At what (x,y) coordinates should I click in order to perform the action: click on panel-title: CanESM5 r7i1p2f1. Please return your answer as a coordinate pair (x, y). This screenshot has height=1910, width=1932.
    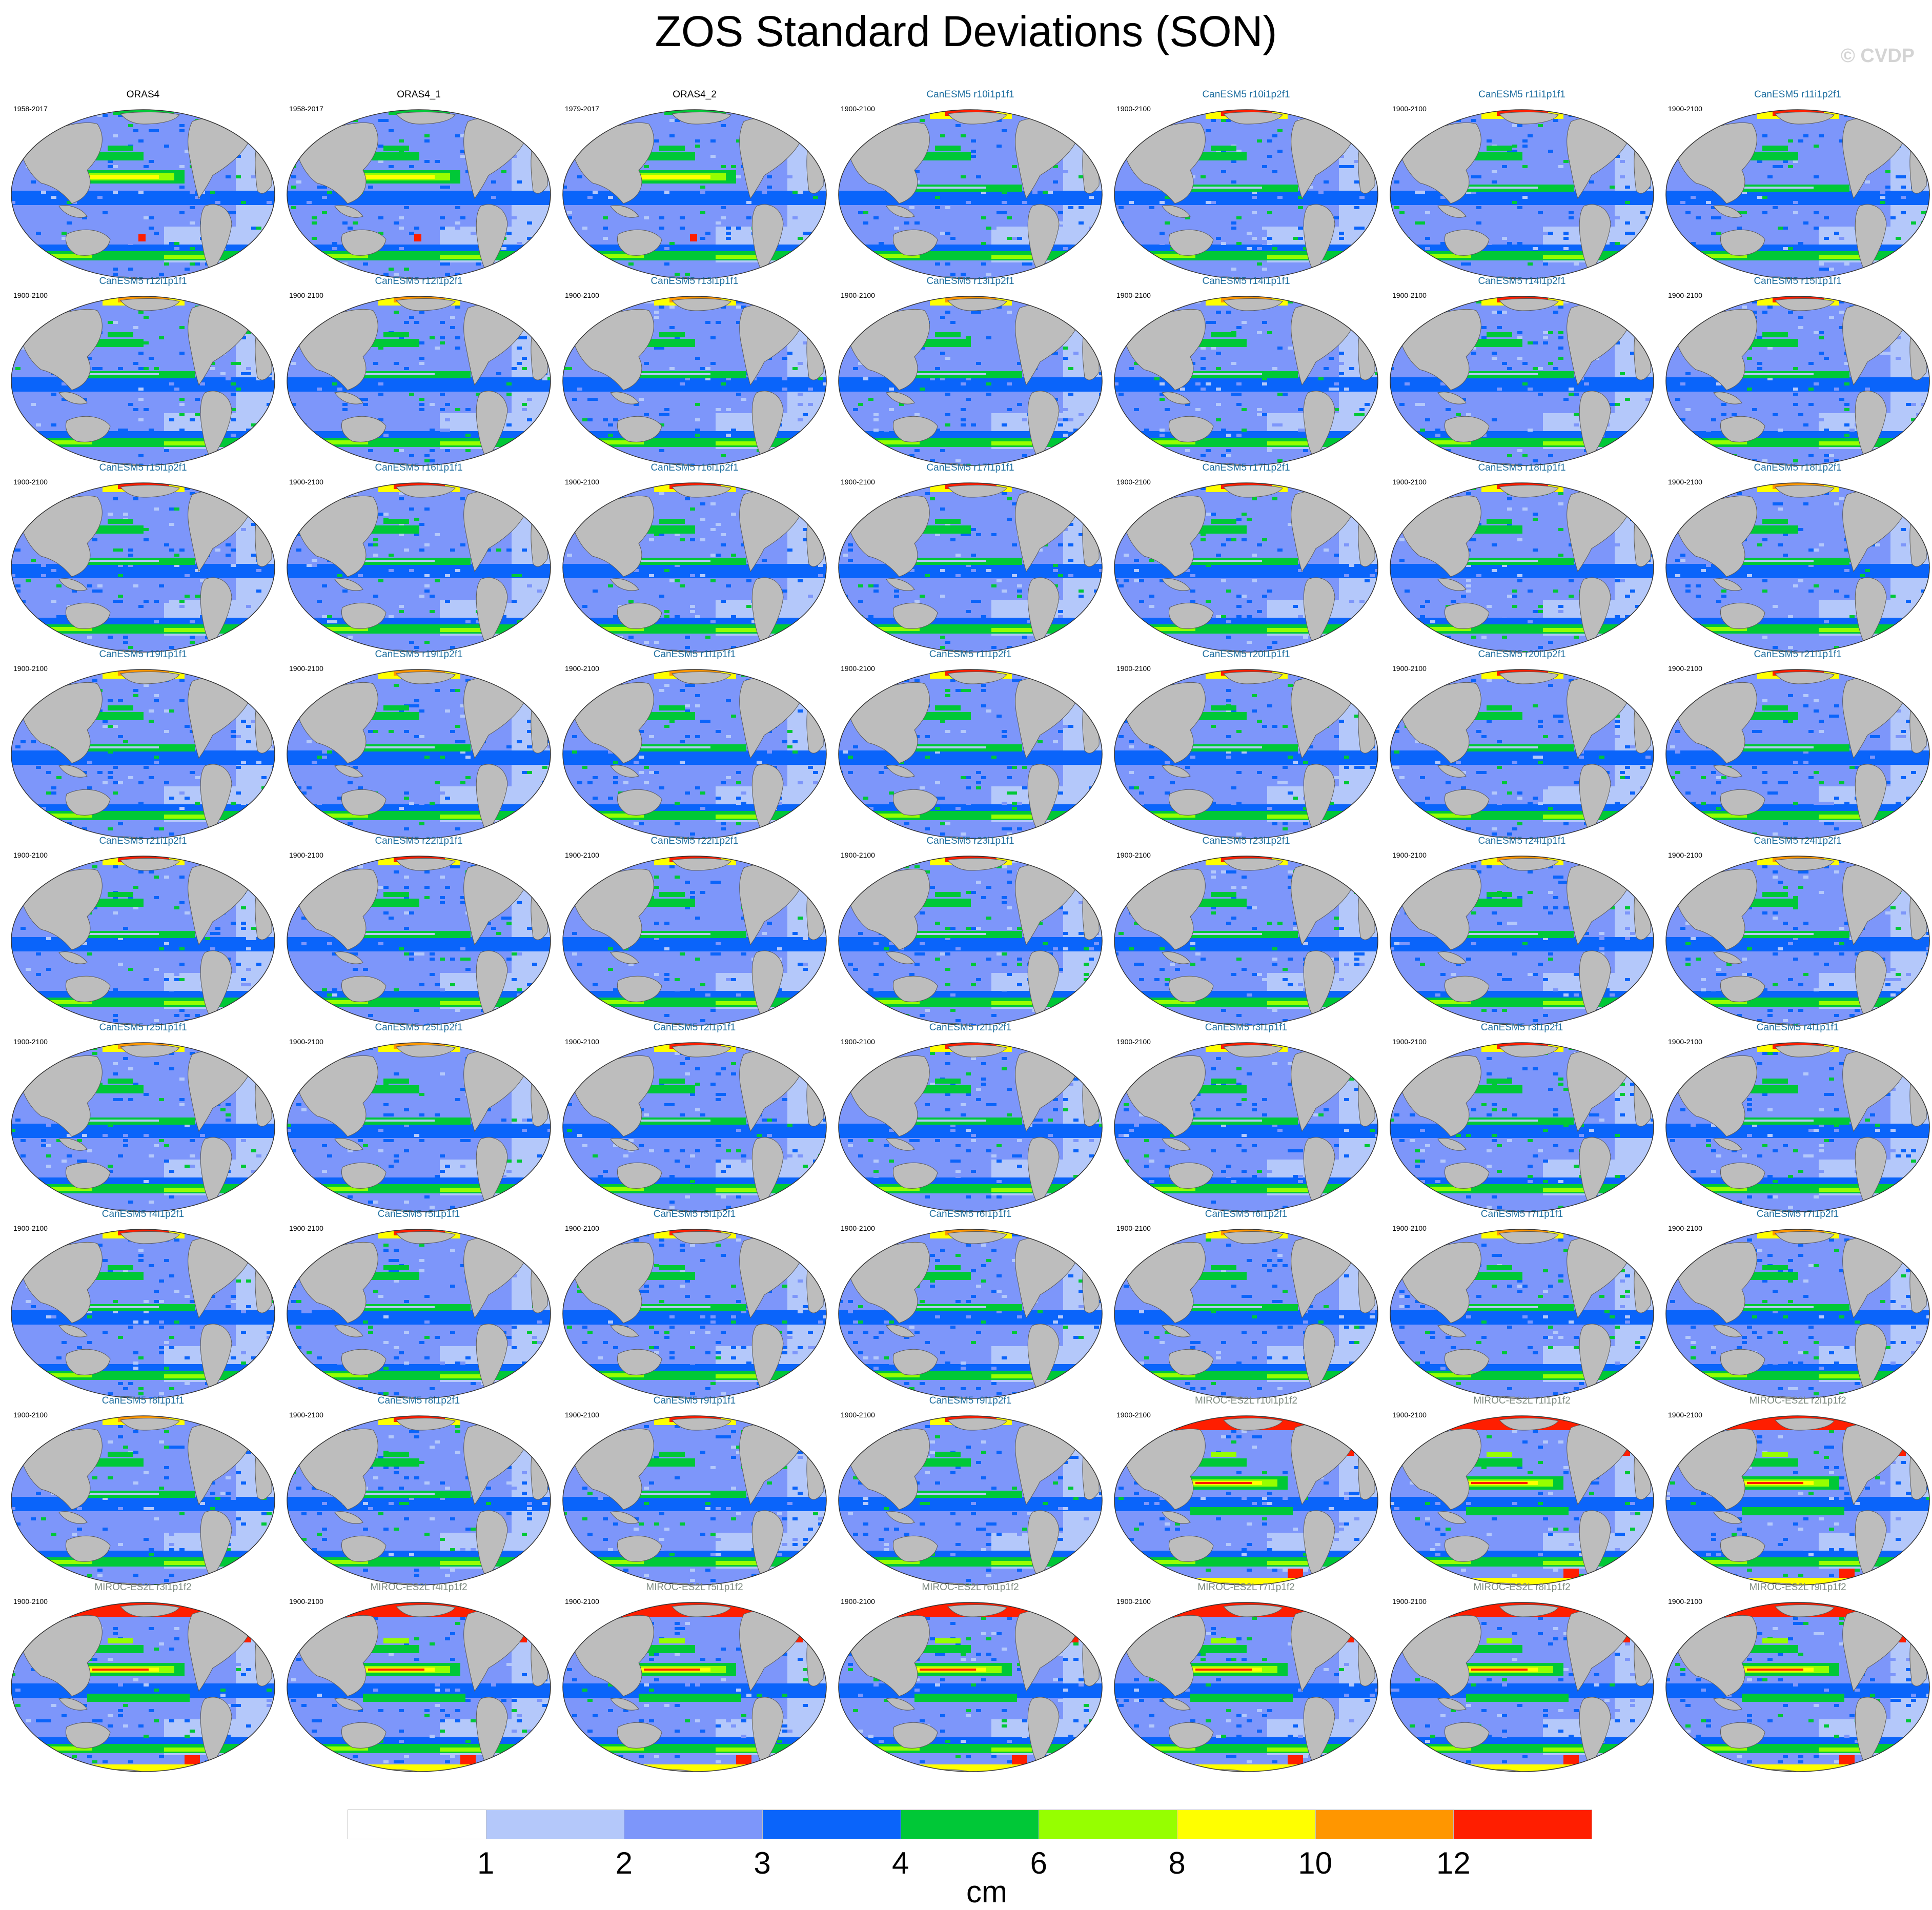
    Looking at the image, I should click on (1796, 1214).